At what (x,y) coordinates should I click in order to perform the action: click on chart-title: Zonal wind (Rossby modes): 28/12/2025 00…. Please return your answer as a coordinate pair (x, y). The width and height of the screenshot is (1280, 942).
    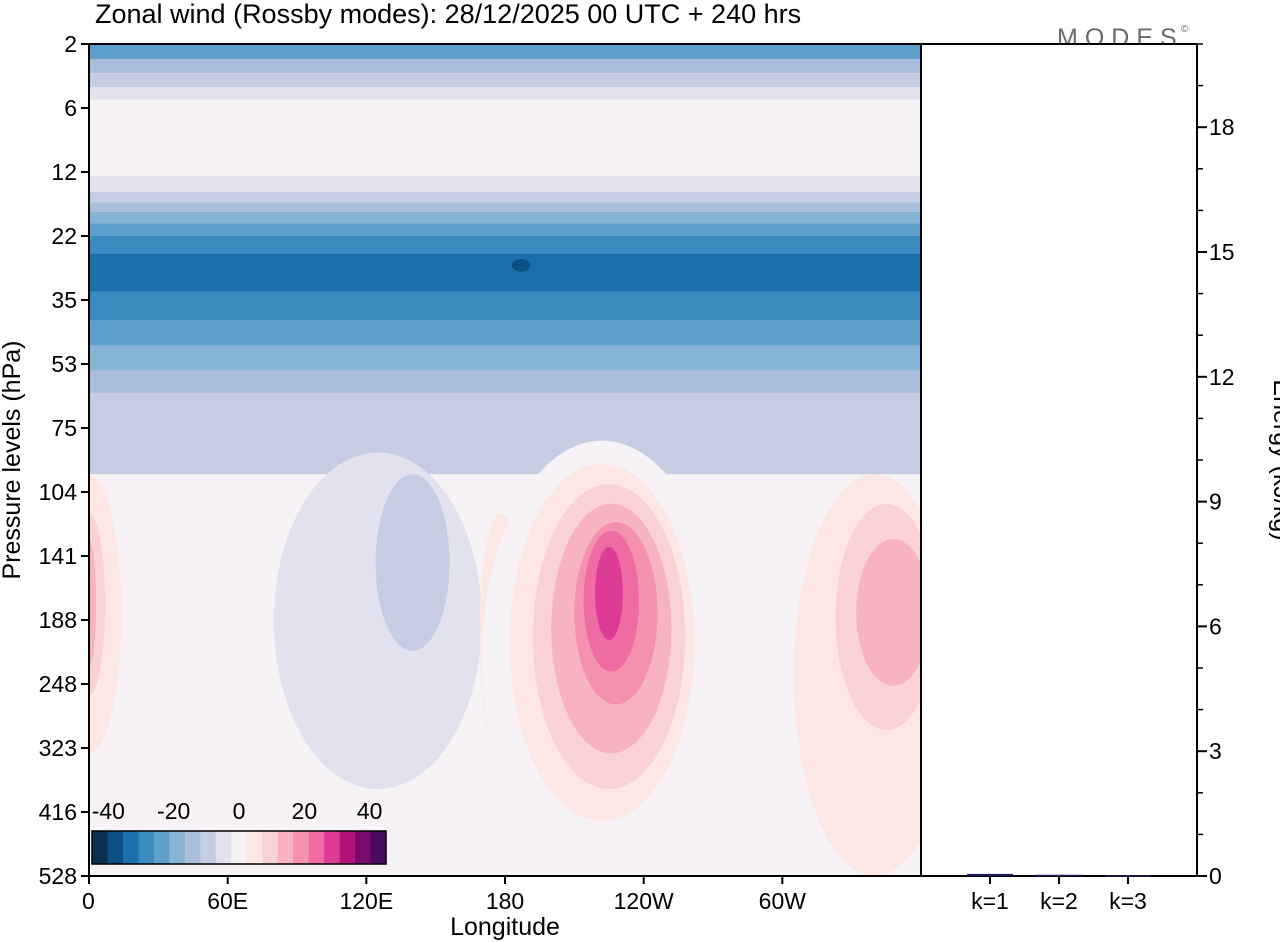
    Looking at the image, I should click on (448, 14).